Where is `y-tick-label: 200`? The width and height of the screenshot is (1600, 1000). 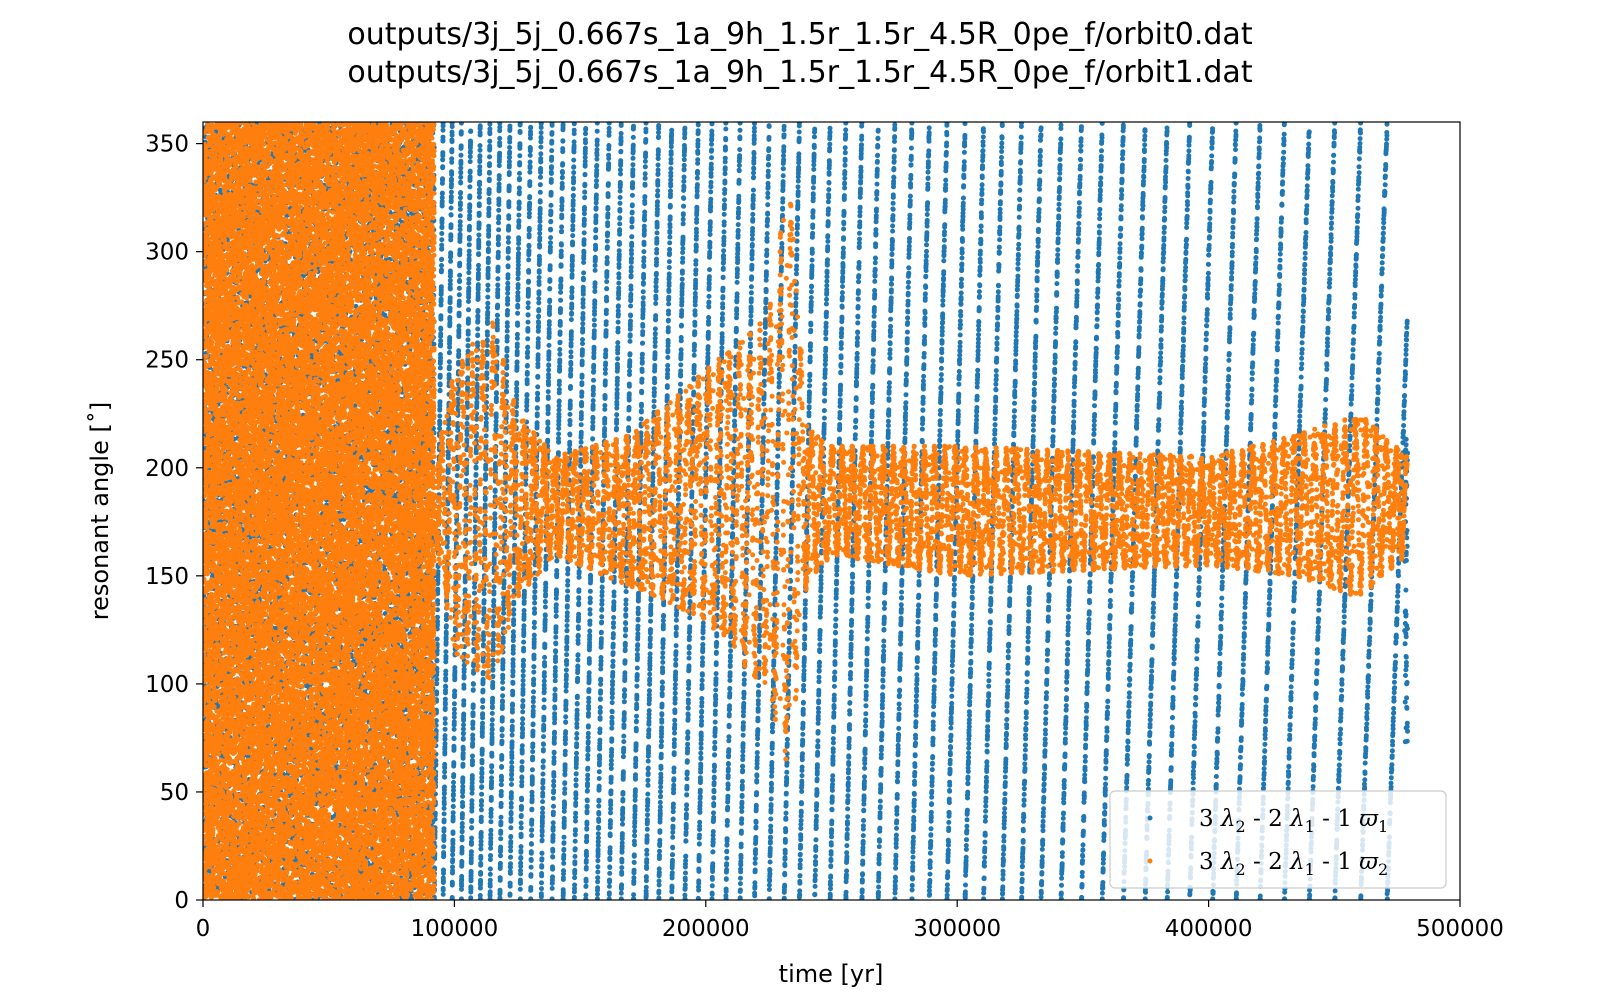 y-tick-label: 200 is located at coordinates (167, 469).